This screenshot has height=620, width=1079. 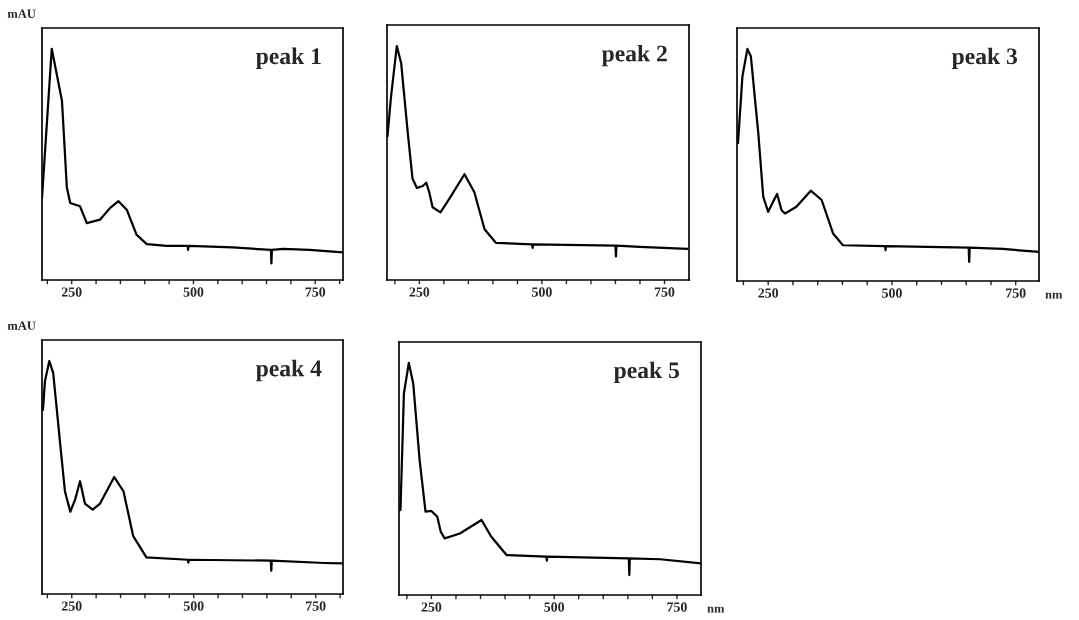 I want to click on annotation: peak 5, so click(x=646, y=372).